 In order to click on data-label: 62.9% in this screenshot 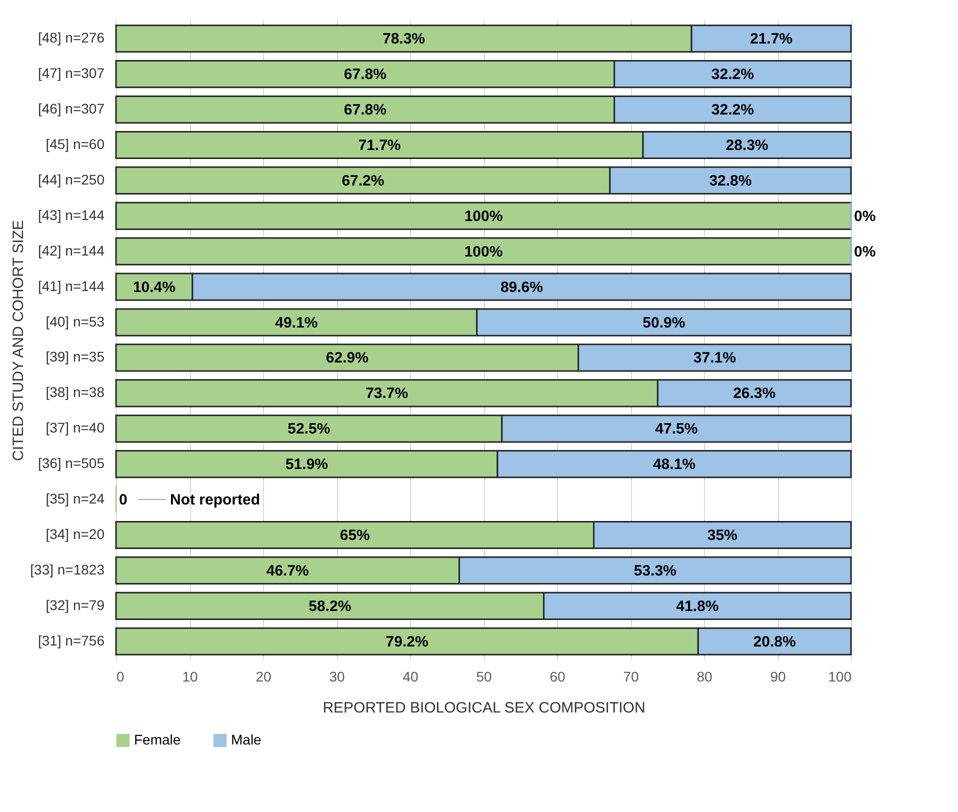, I will do `click(347, 358)`.